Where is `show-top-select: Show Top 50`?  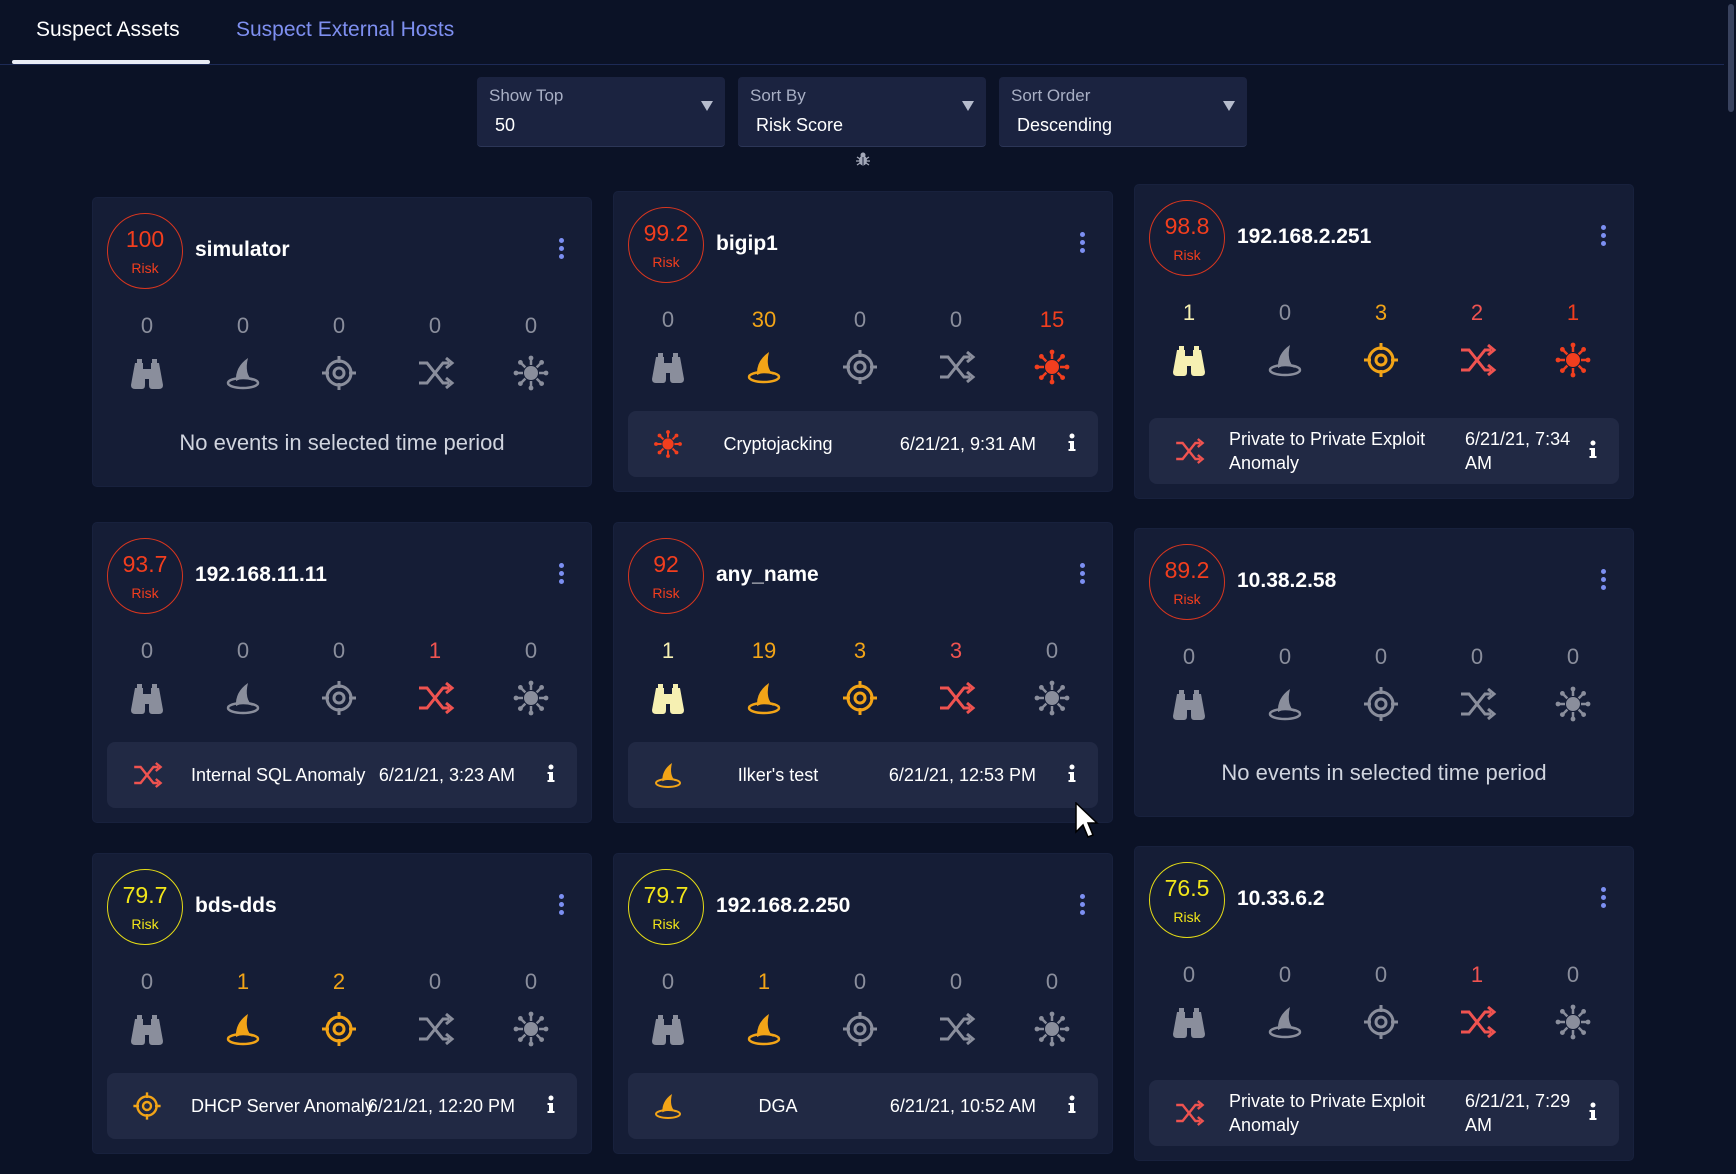
show-top-select: Show Top 50 is located at coordinates (601, 112).